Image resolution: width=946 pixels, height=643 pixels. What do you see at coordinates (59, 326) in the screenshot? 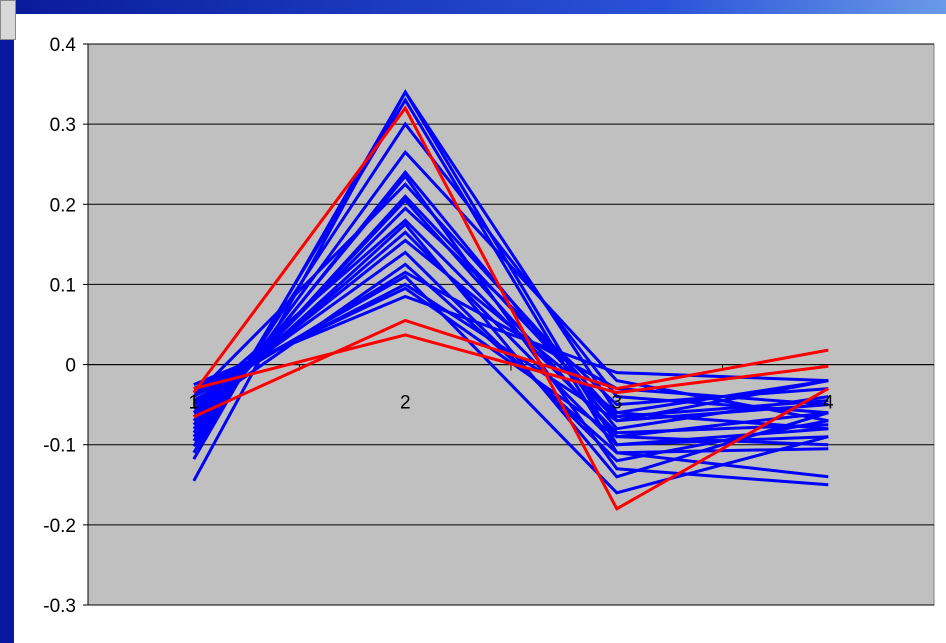
I see `y-tick-labels: 0.4 0.3 0.2 0.1 0 -0.1 -0.2 -0.3` at bounding box center [59, 326].